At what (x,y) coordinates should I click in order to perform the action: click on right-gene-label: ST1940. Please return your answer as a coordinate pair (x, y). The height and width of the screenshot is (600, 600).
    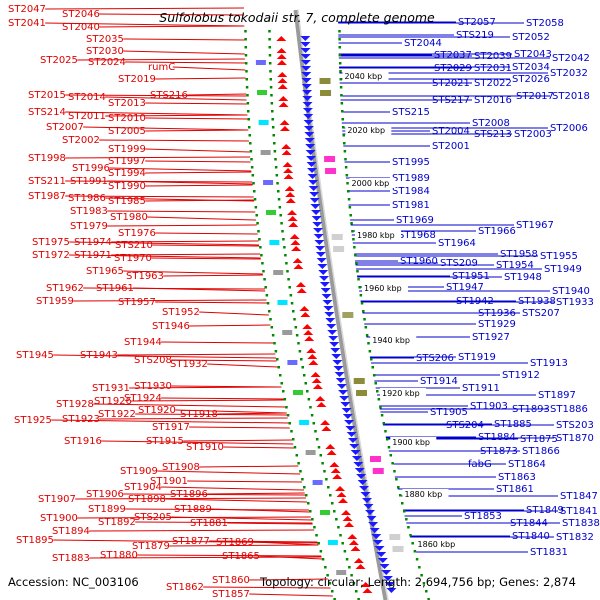
    Looking at the image, I should click on (571, 291).